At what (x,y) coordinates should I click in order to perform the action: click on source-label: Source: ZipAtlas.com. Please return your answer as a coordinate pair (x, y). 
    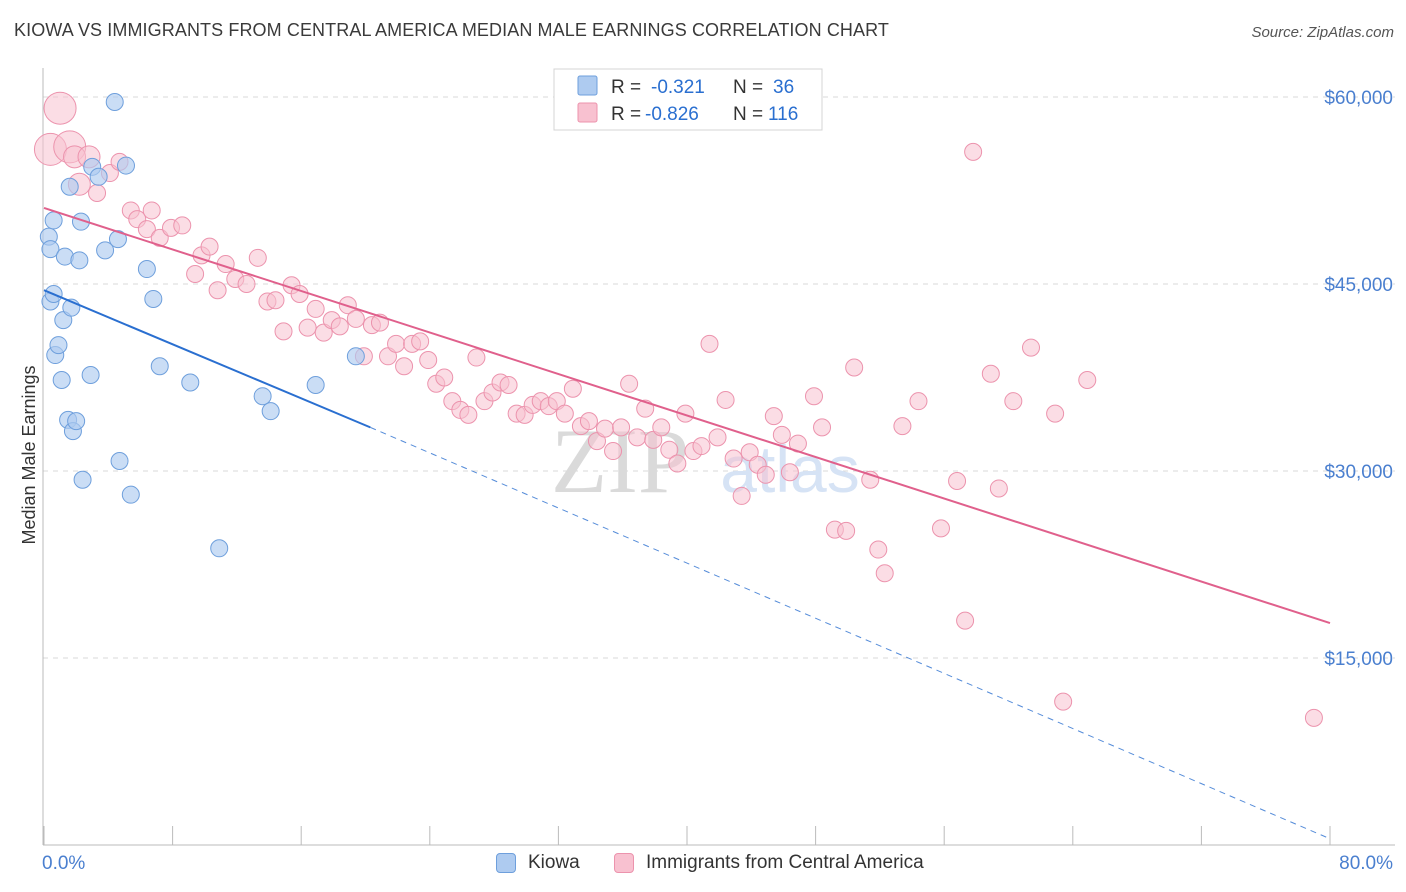
    Looking at the image, I should click on (1322, 32).